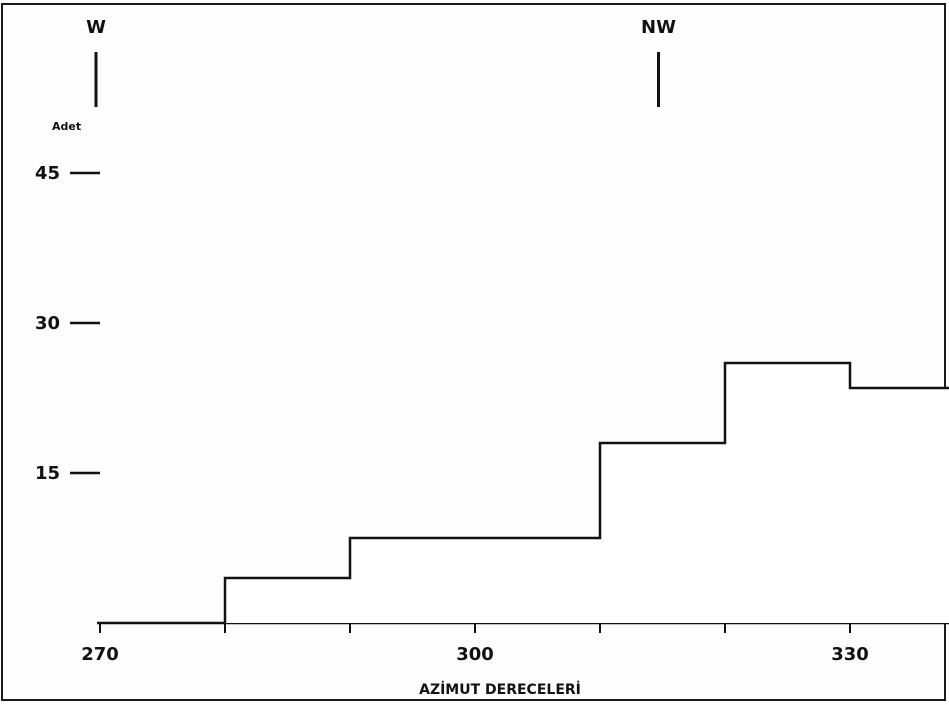 This screenshot has width=949, height=705. Describe the element at coordinates (47, 473) in the screenshot. I see `y-tick-label-15: 15` at that location.